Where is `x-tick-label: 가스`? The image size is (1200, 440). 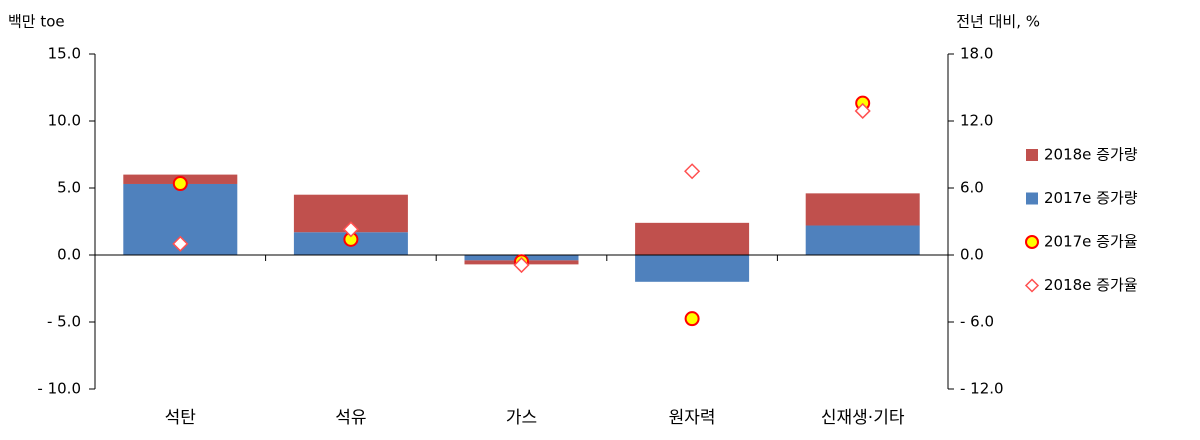 x-tick-label: 가스 is located at coordinates (521, 418).